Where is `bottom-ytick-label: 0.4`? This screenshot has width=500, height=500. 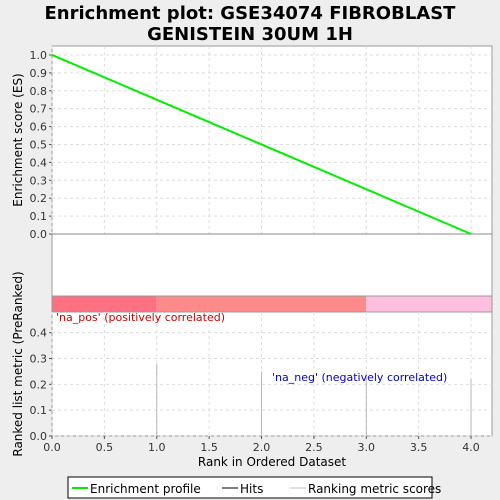 bottom-ytick-label: 0.4 is located at coordinates (39, 333).